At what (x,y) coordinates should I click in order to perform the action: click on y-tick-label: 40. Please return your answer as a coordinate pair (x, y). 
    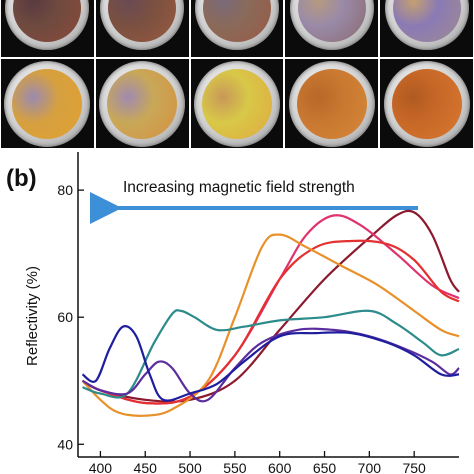
    Looking at the image, I should click on (65, 444).